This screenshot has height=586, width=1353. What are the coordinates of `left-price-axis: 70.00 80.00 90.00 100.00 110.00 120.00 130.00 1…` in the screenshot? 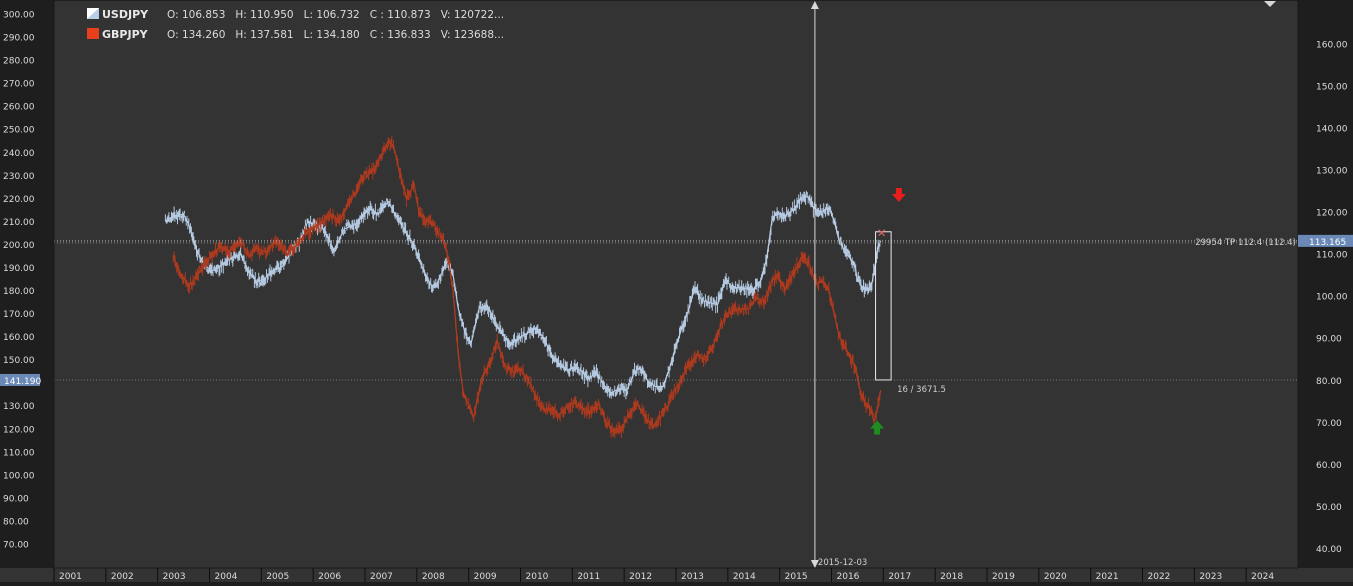 It's located at (27, 284).